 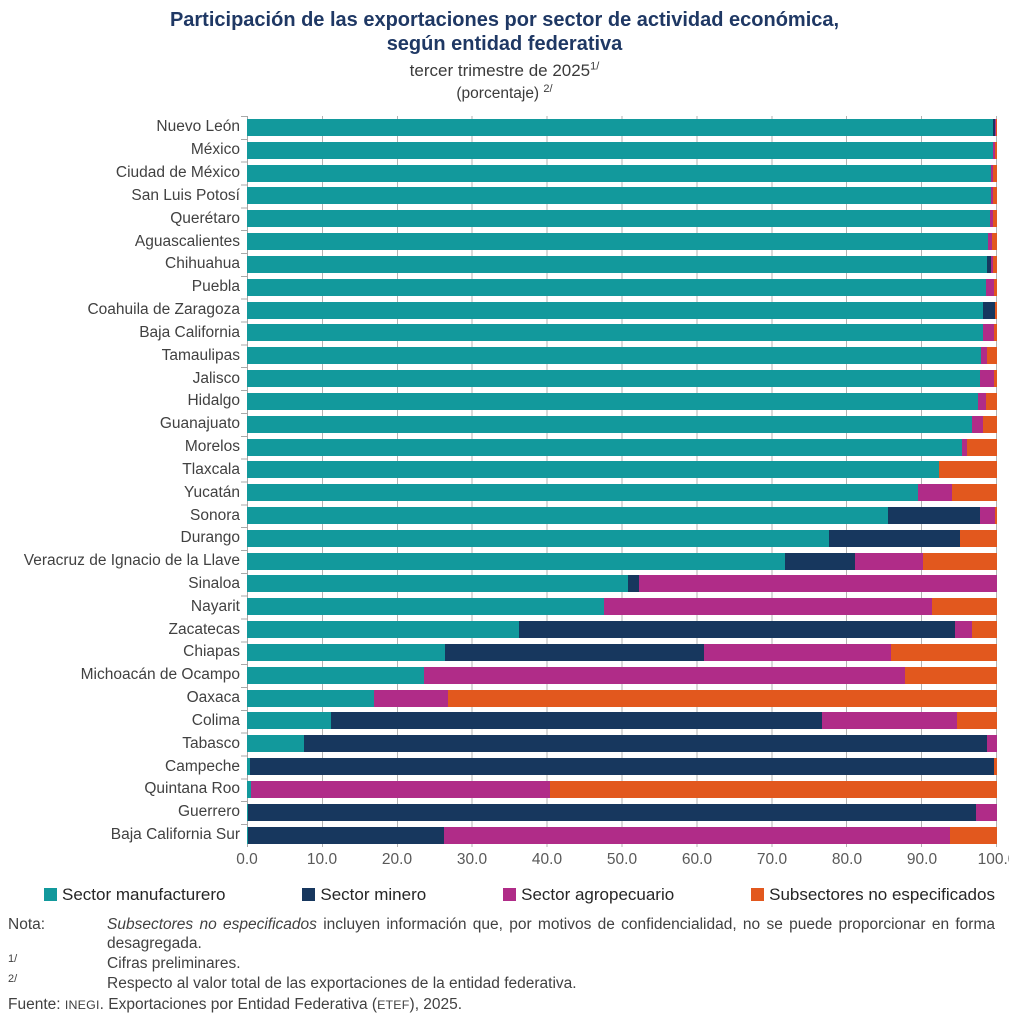 What do you see at coordinates (215, 606) in the screenshot?
I see `row-label: Nayarit` at bounding box center [215, 606].